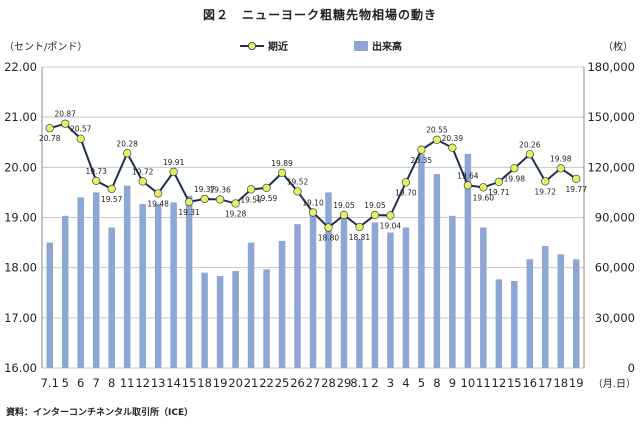 This screenshot has height=424, width=640. Describe the element at coordinates (205, 189) in the screenshot. I see `price-data-label: 19.37` at that location.